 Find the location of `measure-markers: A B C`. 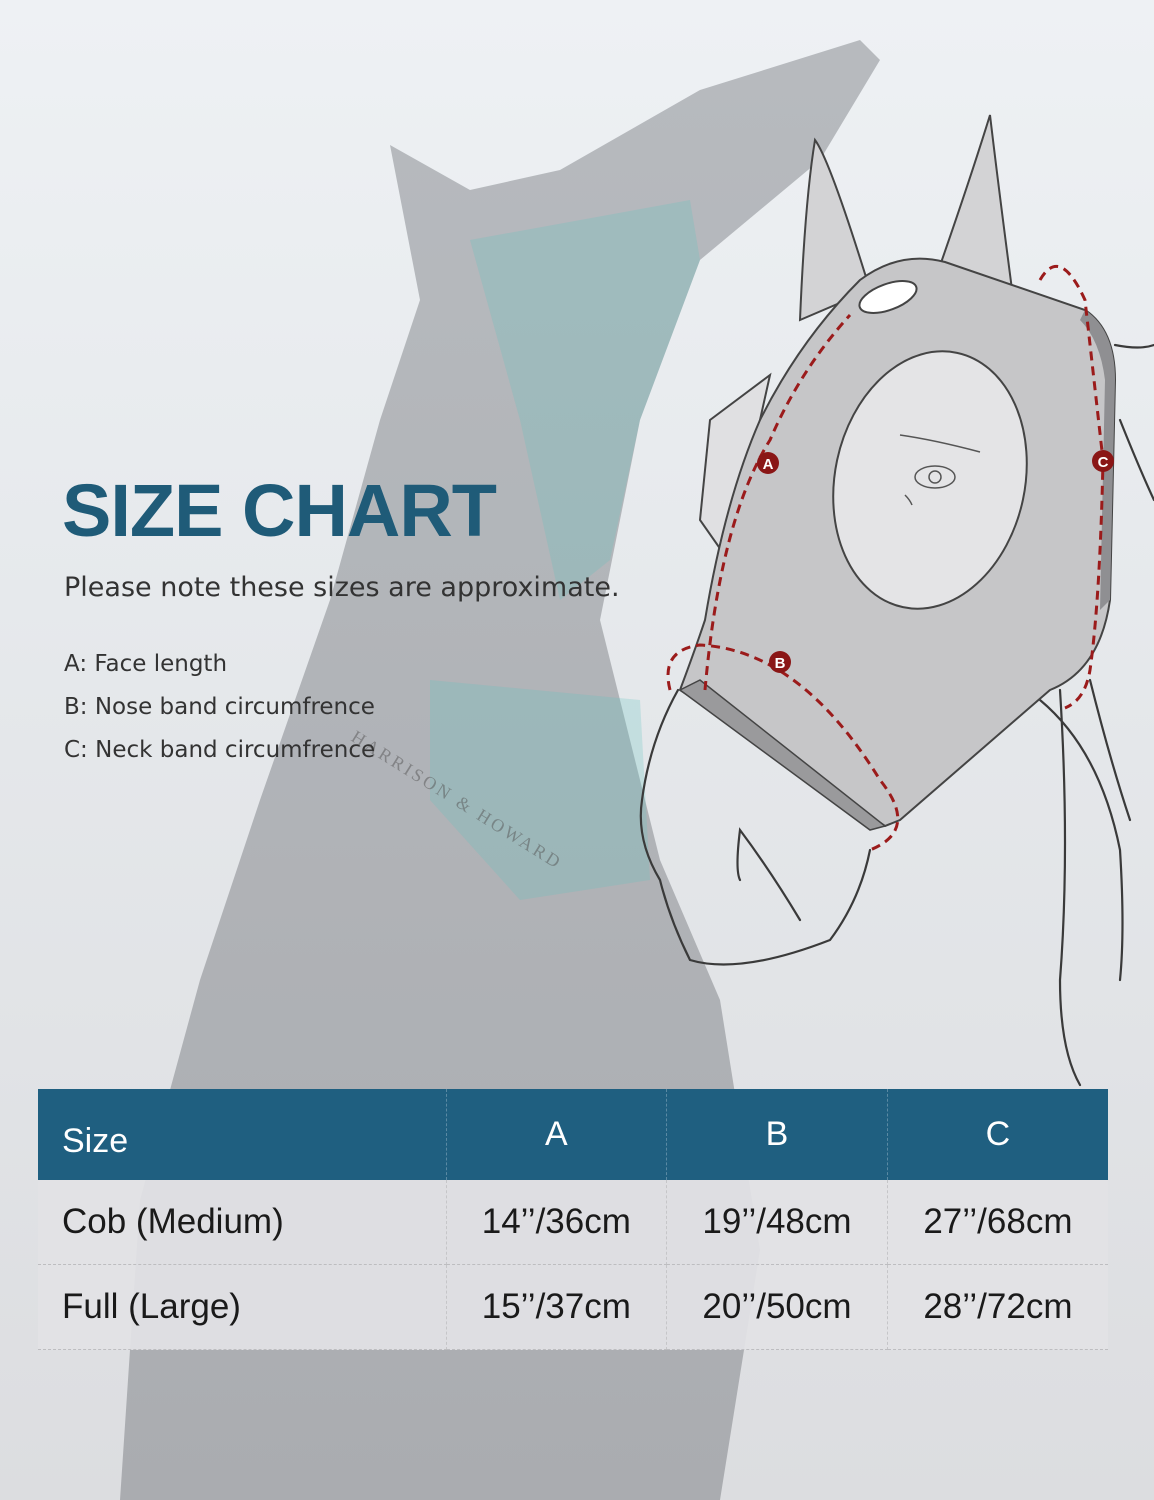

measure-markers: A B C is located at coordinates (935, 561).